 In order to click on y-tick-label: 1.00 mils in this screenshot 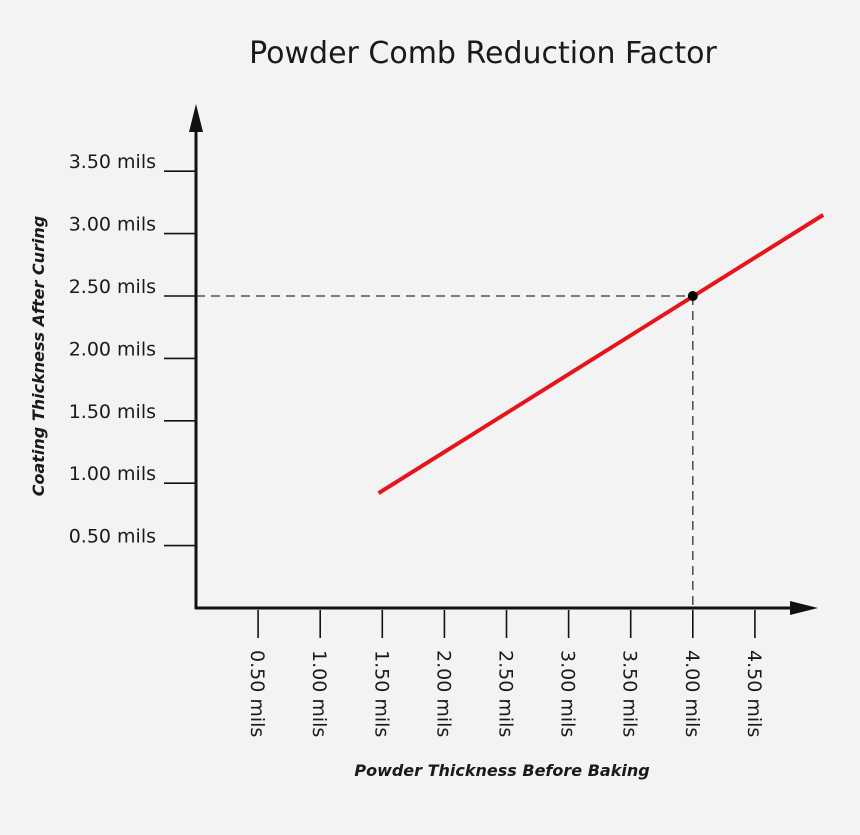, I will do `click(112, 474)`.